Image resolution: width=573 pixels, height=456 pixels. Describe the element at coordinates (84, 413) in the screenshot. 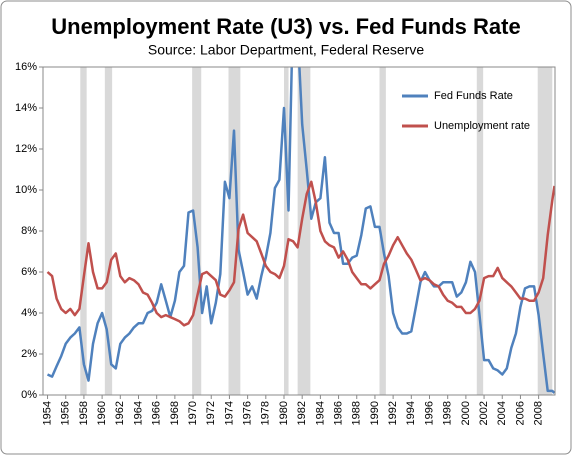

I see `x-tick-label: 1958` at that location.